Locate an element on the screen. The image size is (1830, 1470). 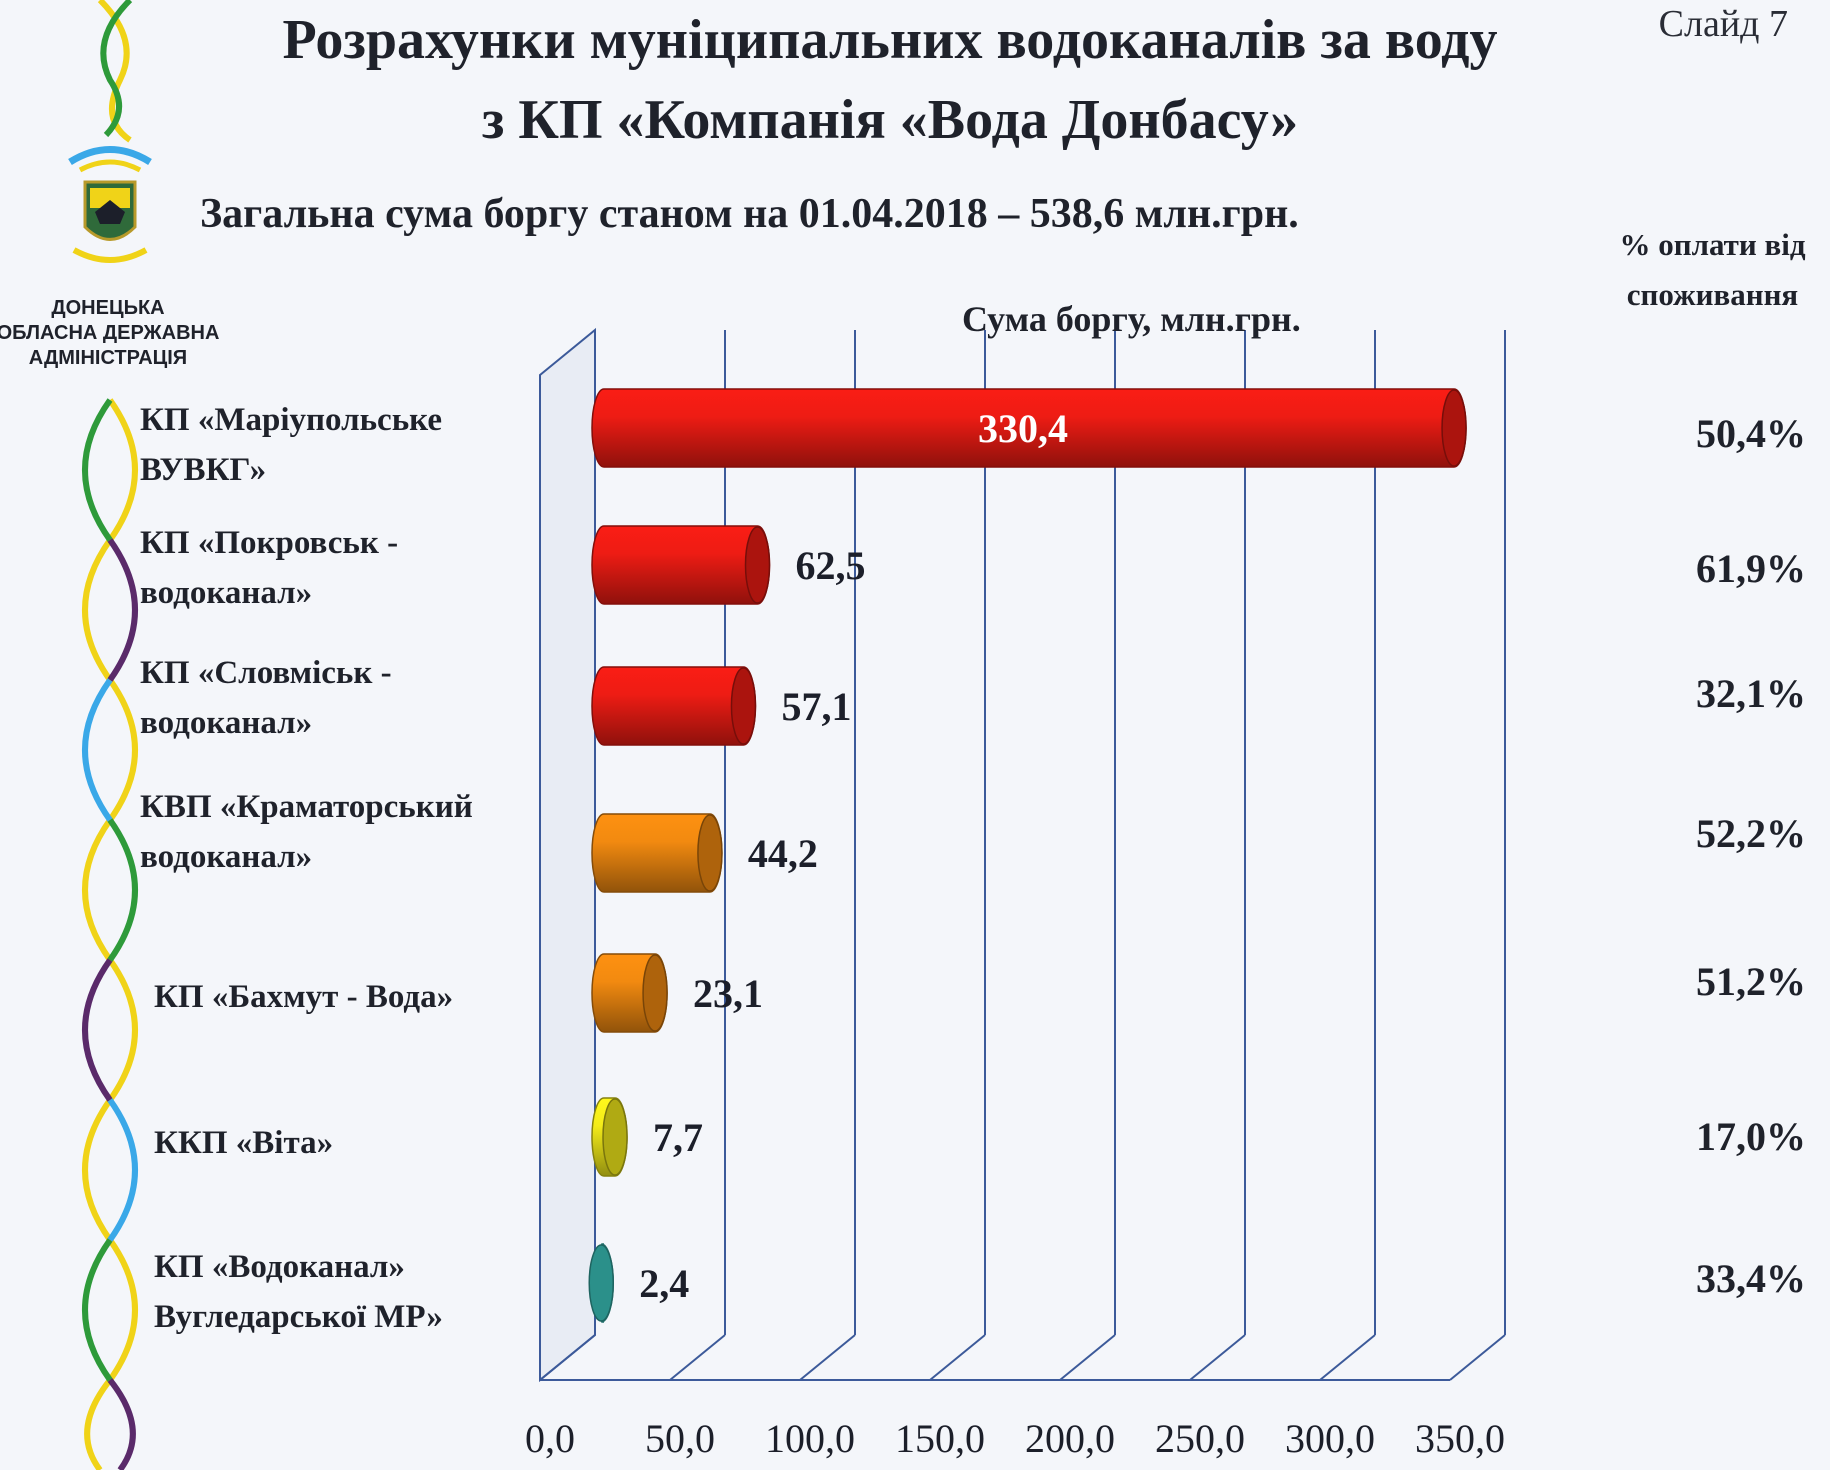
data-label: 2,4 is located at coordinates (664, 1283).